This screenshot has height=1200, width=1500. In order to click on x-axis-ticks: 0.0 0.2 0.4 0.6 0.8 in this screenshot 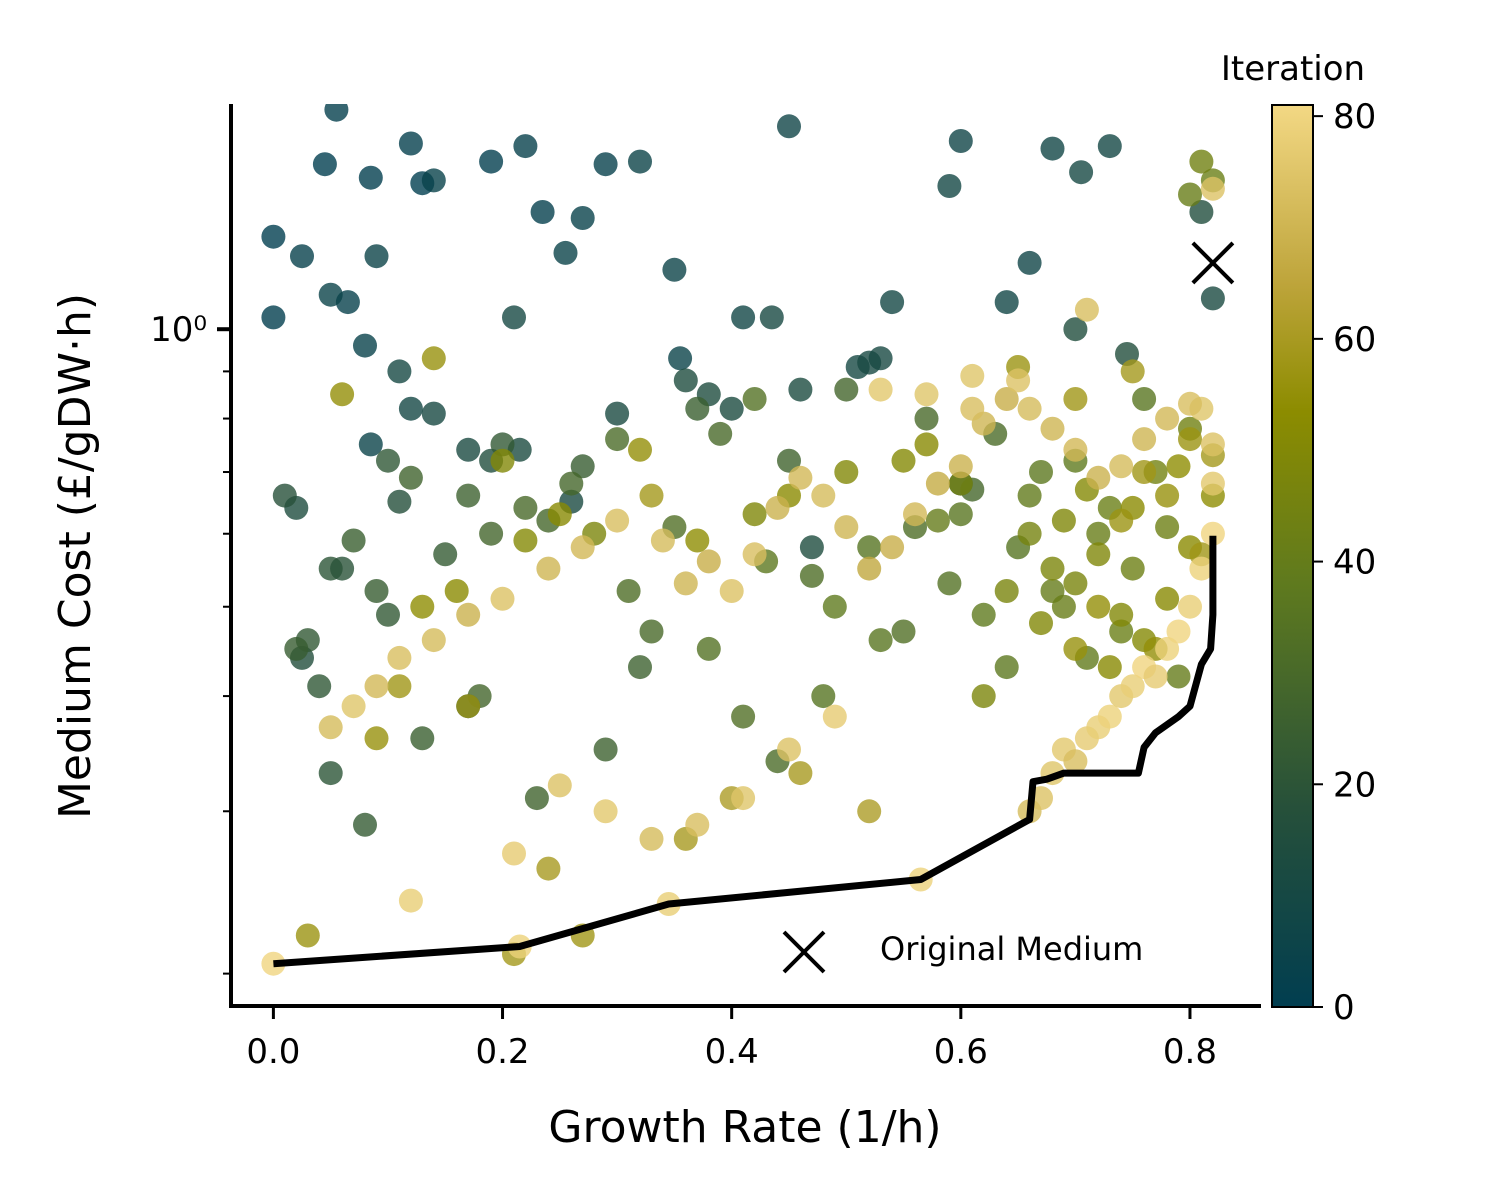, I will do `click(731, 1039)`.